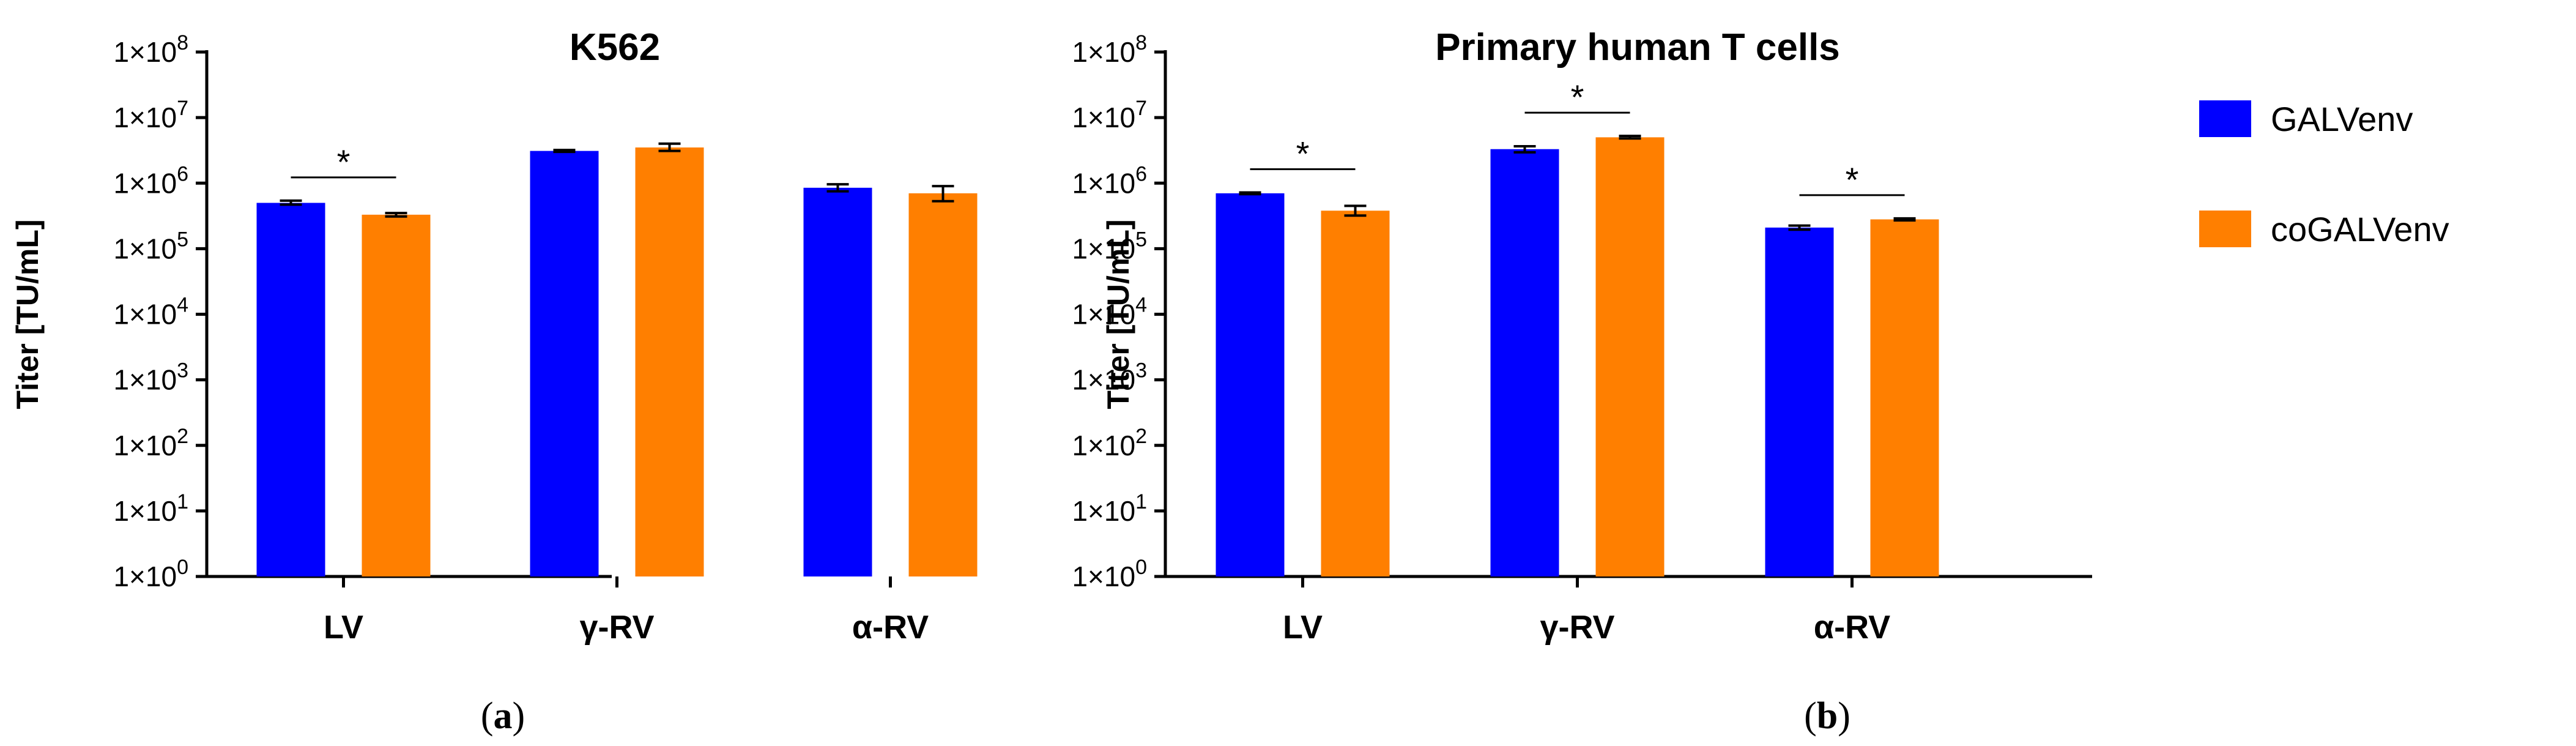 Image resolution: width=2576 pixels, height=746 pixels. I want to click on chart-title: K562, so click(615, 48).